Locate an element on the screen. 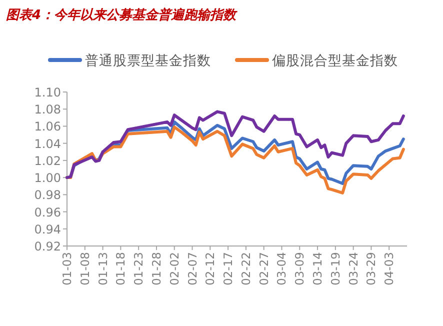  y-tick-label: 0.98 is located at coordinates (47, 195).